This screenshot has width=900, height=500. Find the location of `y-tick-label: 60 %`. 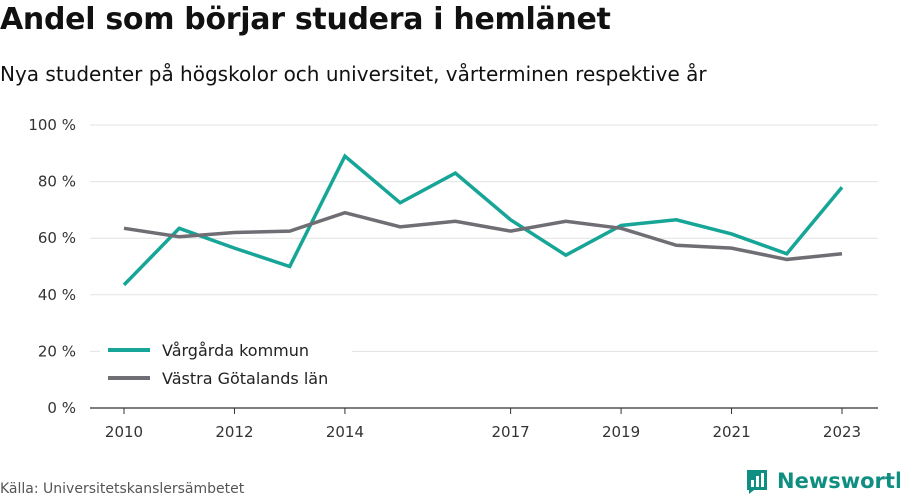

y-tick-label: 60 % is located at coordinates (57, 238).